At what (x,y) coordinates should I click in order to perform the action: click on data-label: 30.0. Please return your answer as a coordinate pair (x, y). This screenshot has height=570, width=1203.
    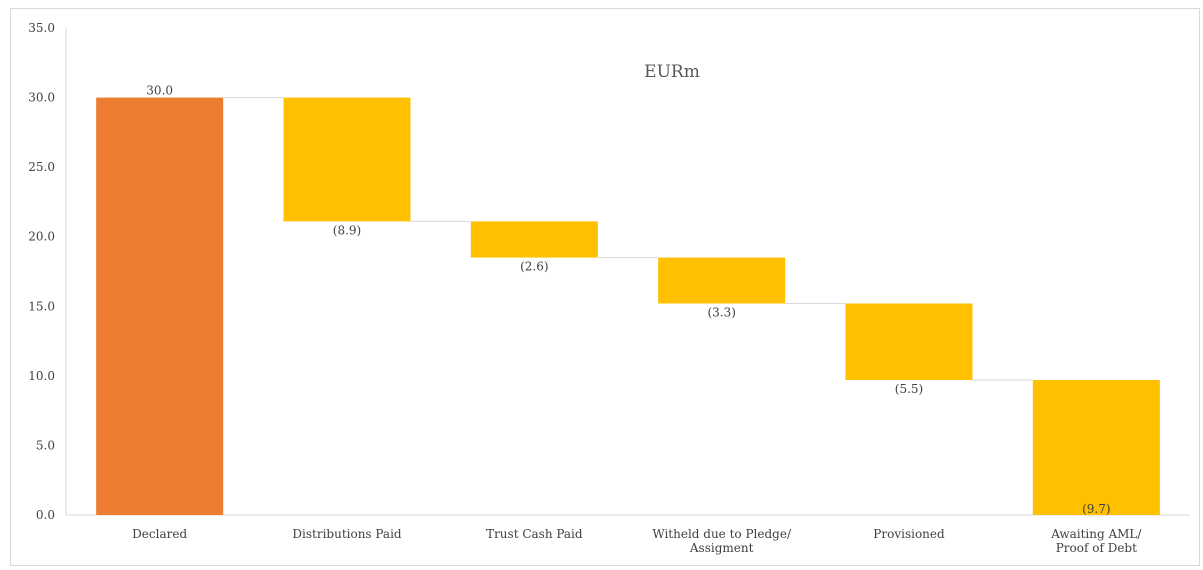
    Looking at the image, I should click on (159, 91).